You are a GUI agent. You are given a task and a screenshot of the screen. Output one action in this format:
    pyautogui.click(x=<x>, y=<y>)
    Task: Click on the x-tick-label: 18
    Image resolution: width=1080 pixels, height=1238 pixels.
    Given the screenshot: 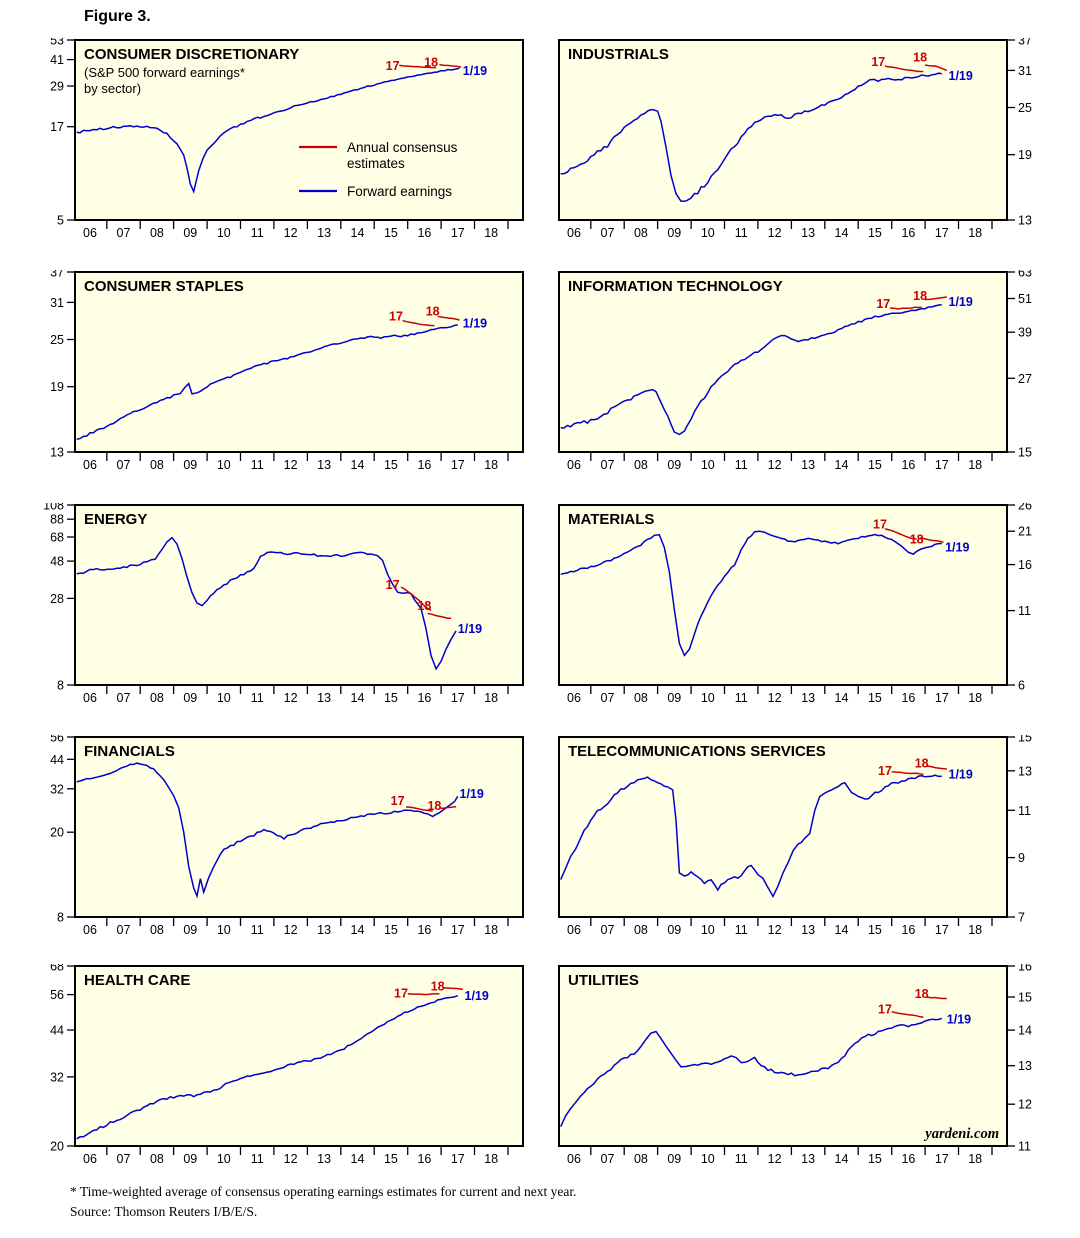 What is the action you would take?
    pyautogui.click(x=491, y=698)
    